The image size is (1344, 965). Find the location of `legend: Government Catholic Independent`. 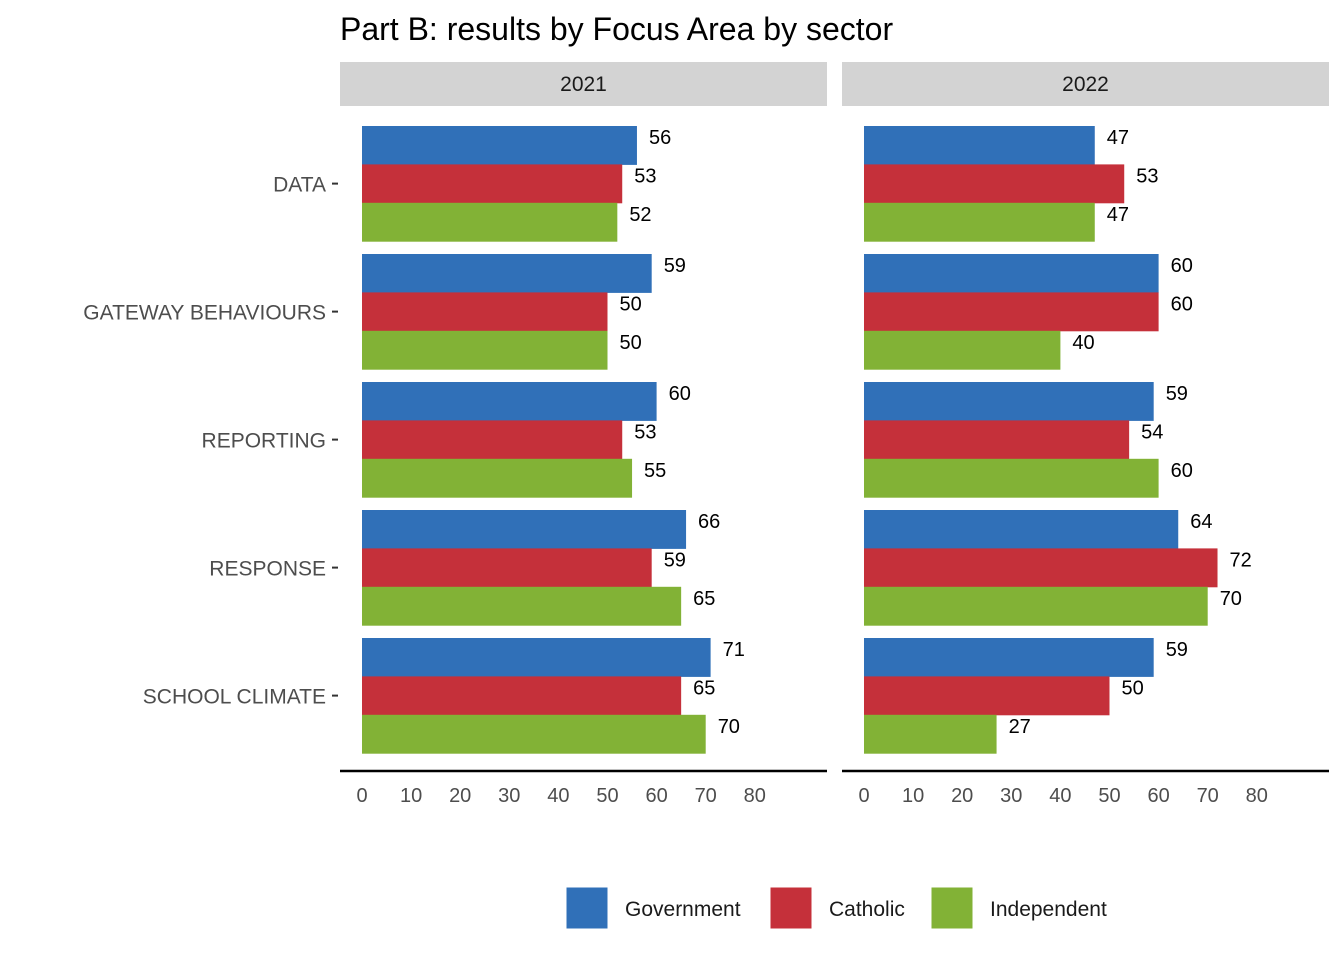

legend: Government Catholic Independent is located at coordinates (836, 908).